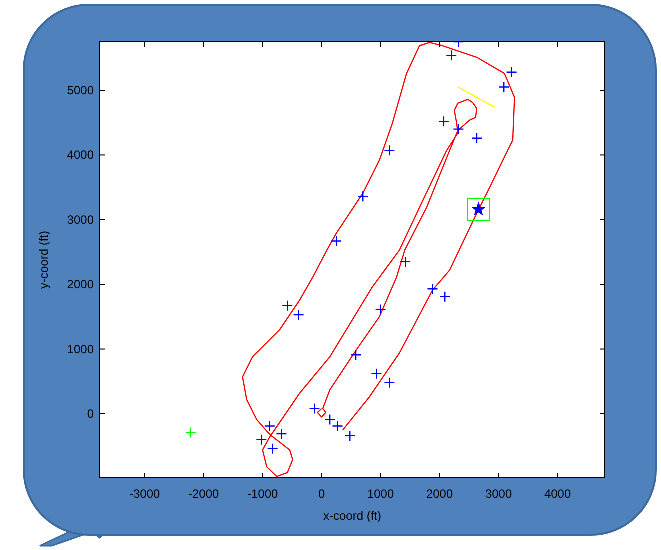 Image resolution: width=661 pixels, height=550 pixels. I want to click on x-tick-label: 2000, so click(440, 494).